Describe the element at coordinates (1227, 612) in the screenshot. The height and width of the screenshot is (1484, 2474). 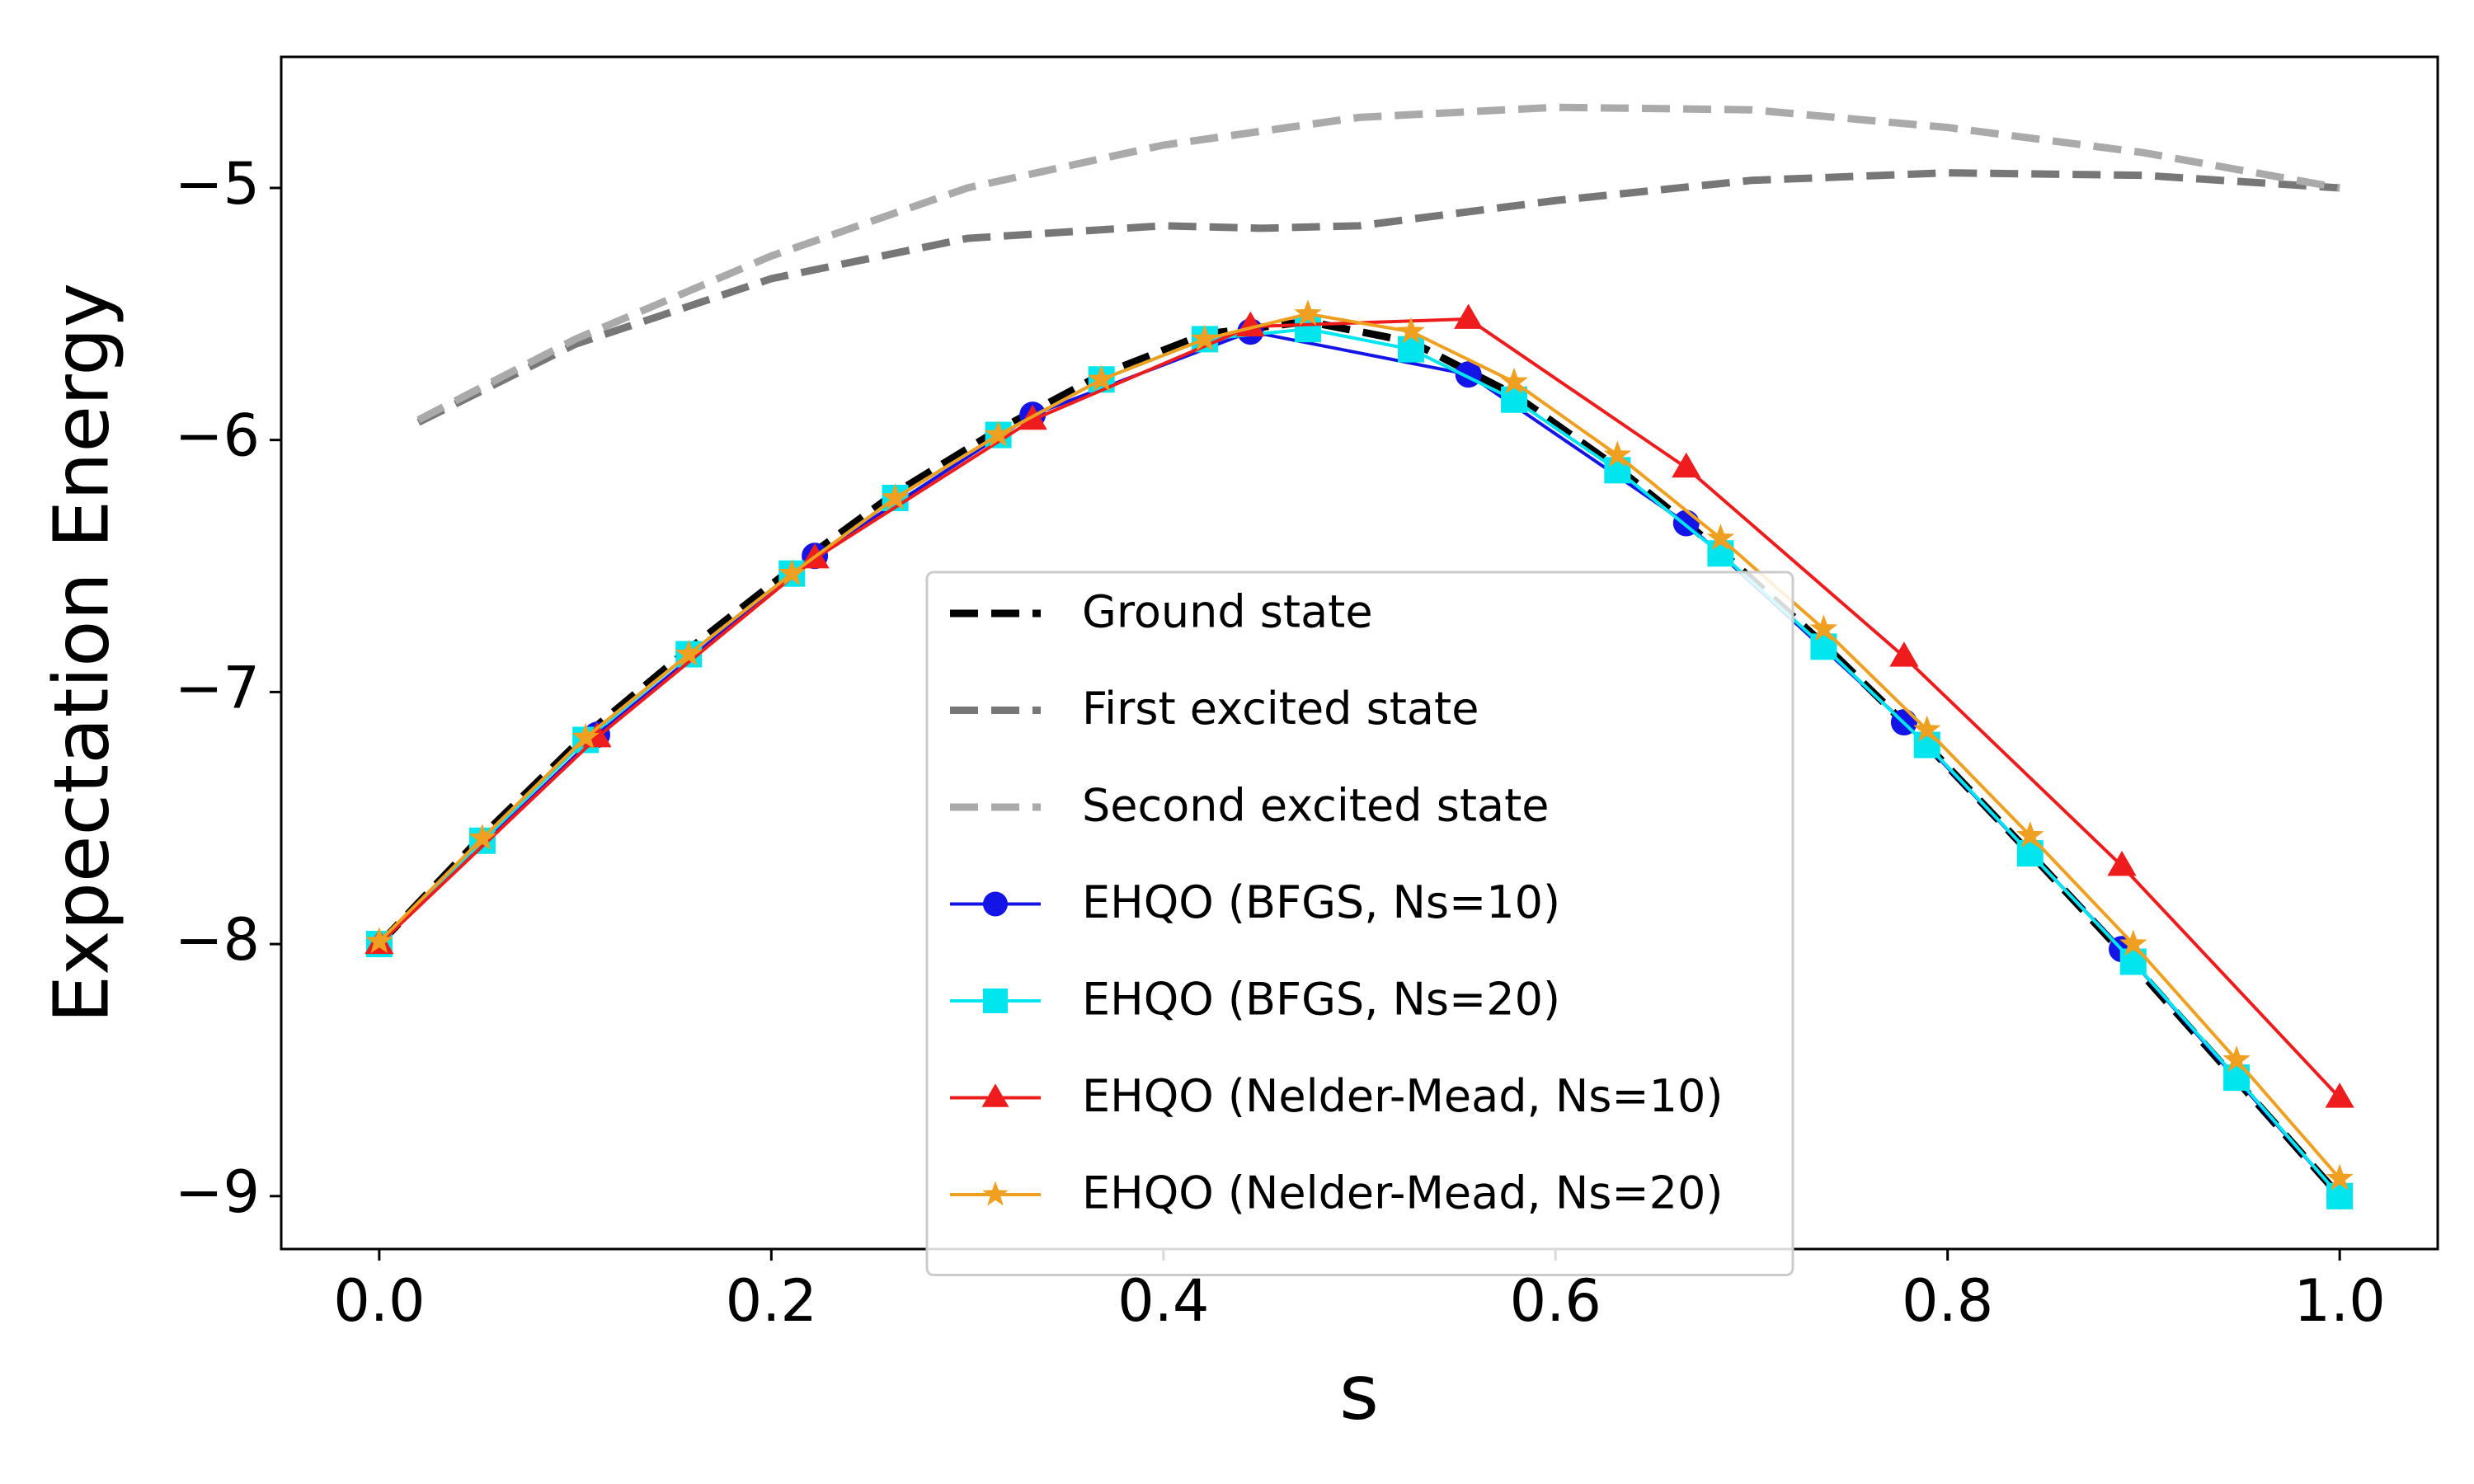
I see `legend-label: Ground state` at that location.